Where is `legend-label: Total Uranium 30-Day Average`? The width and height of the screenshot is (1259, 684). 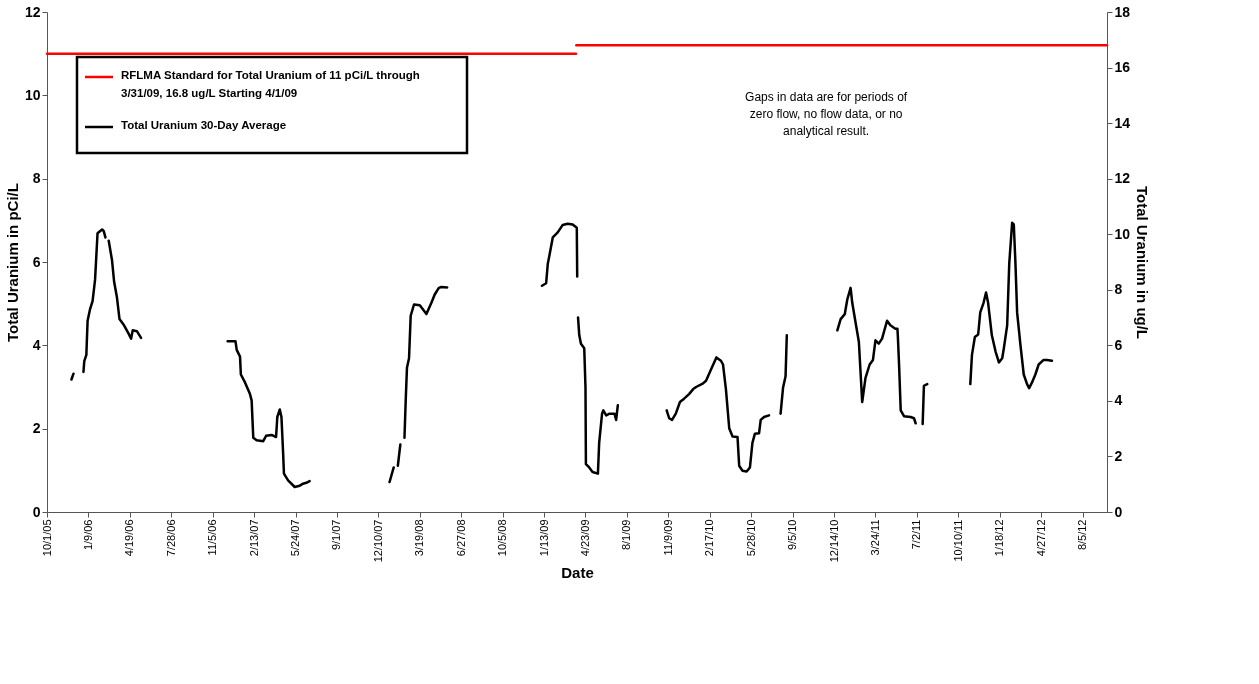
legend-label: Total Uranium 30-Day Average is located at coordinates (204, 125).